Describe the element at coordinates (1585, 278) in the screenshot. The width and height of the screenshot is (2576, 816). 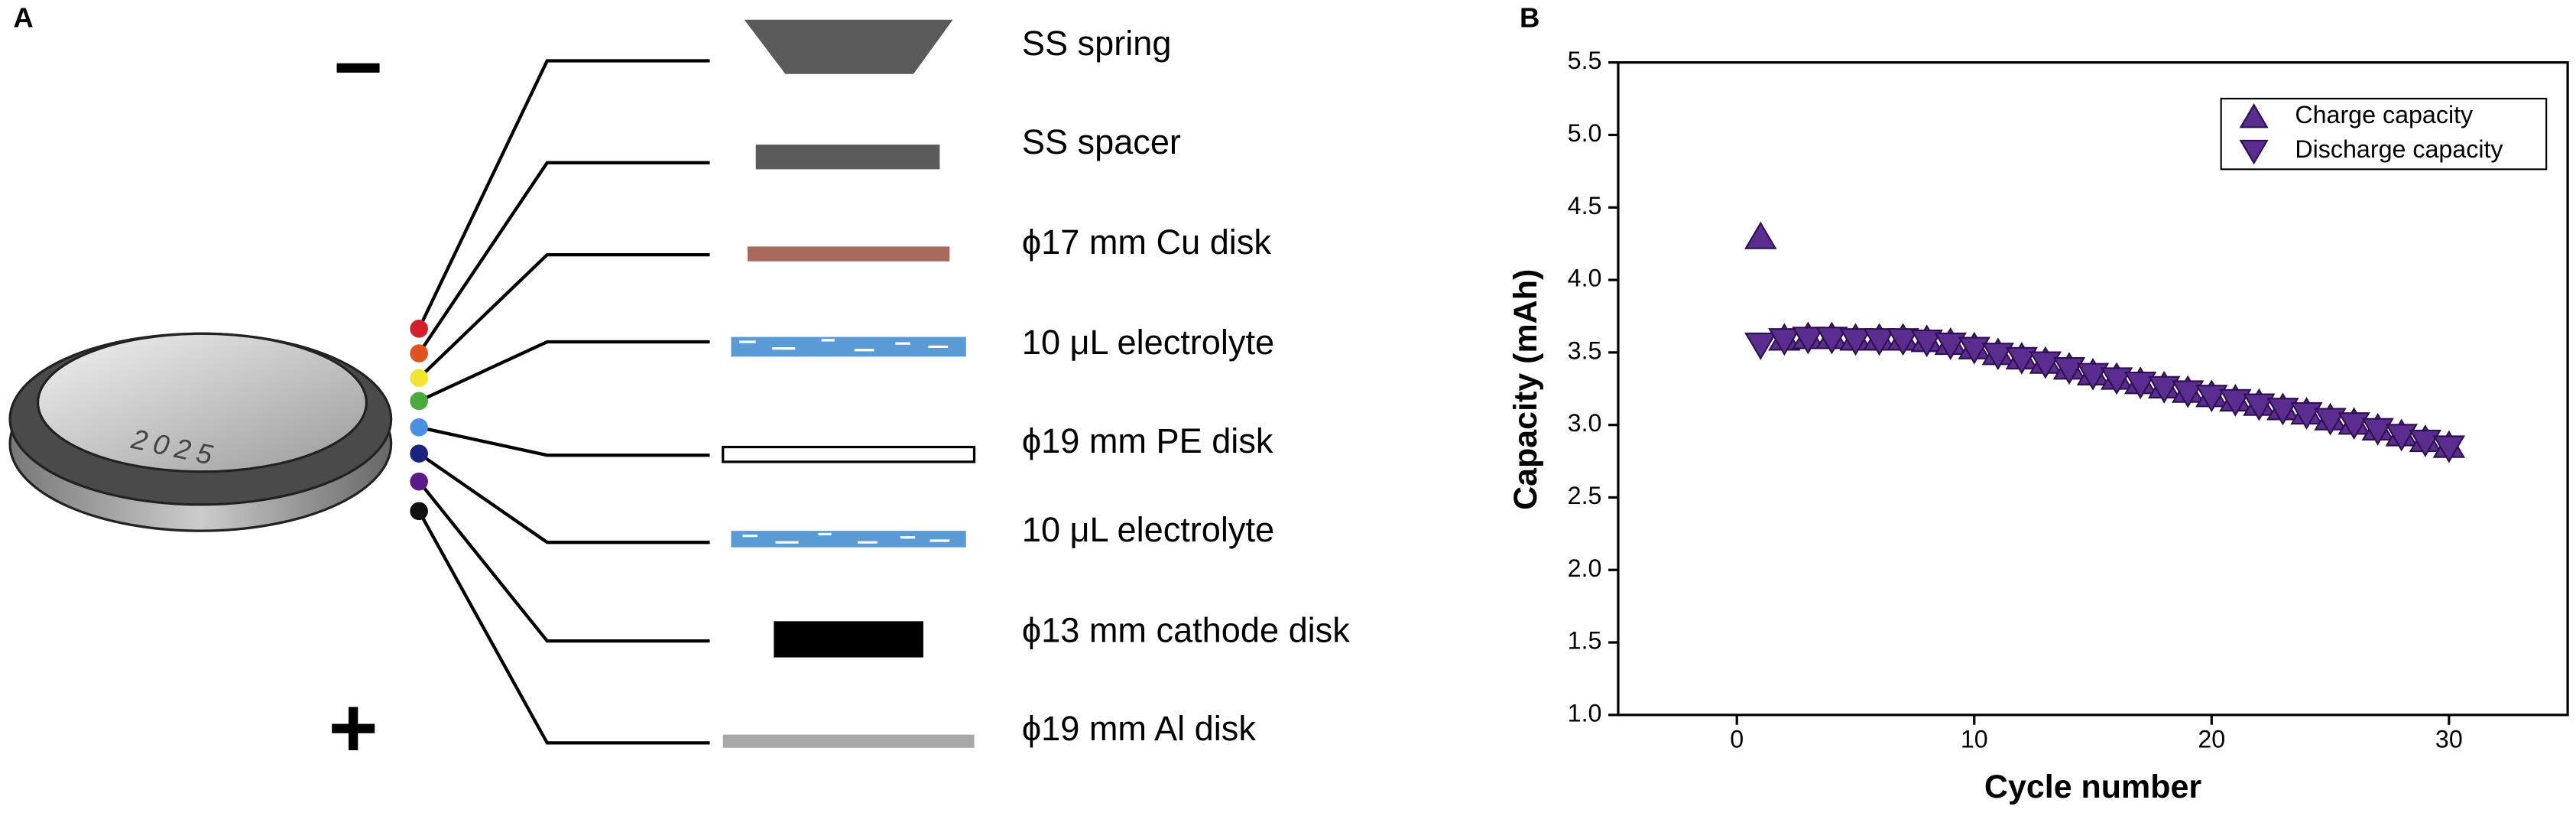
I see `y-tick-label: 4.0` at that location.